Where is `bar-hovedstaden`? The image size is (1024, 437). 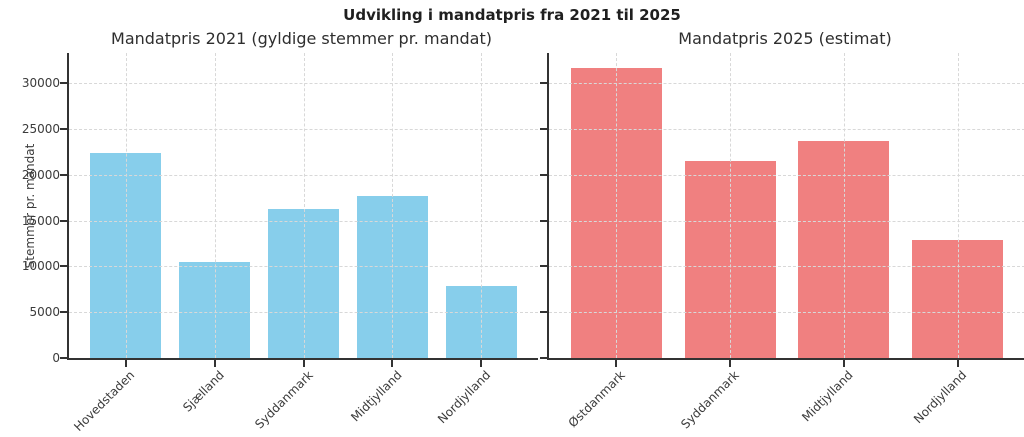
bar-hovedstaden is located at coordinates (126, 255).